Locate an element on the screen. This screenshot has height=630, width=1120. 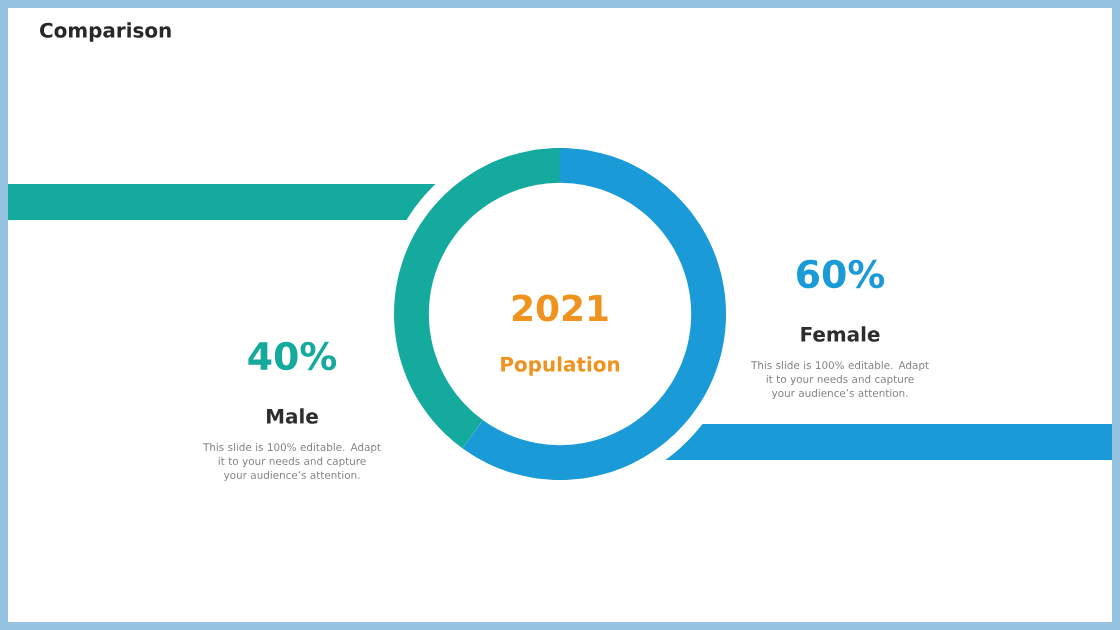
slice-label: Male is located at coordinates (292, 416).